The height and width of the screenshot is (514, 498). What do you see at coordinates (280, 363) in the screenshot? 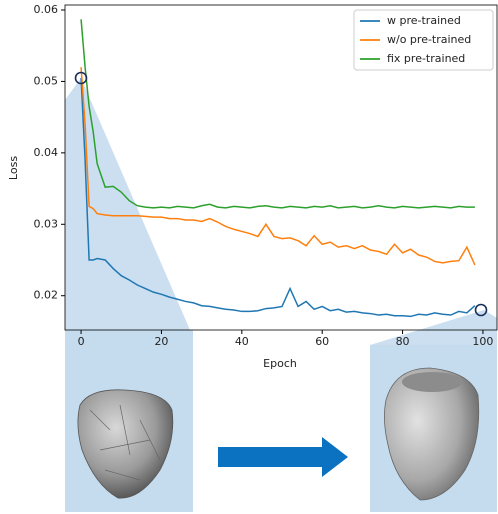
I see `x-axis-label: Epoch` at bounding box center [280, 363].